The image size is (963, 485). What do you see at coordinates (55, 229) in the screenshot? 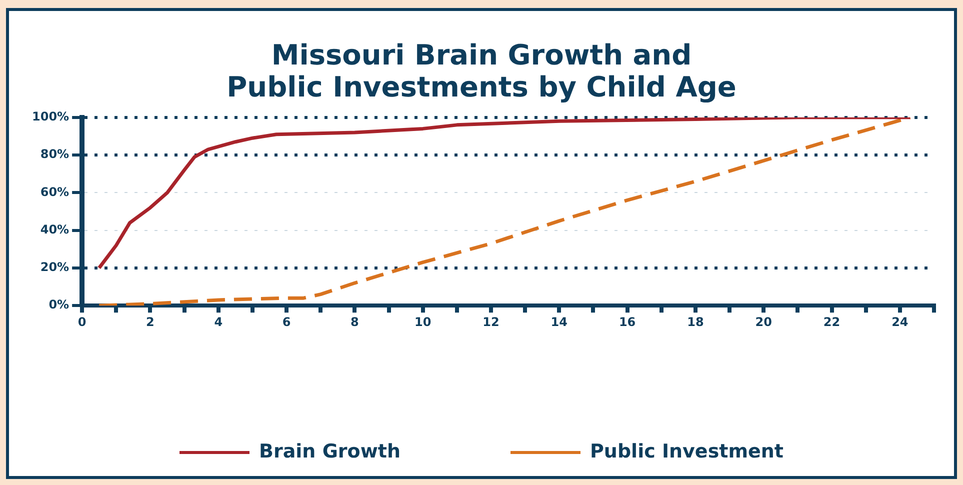
I see `y-tick-label: 40%` at bounding box center [55, 229].